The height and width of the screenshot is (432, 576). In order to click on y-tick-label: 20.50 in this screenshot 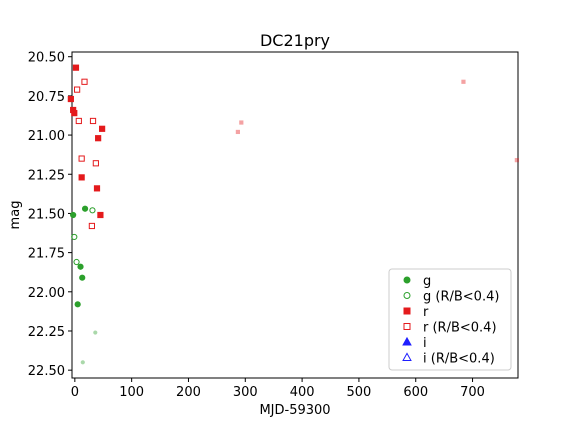, I will do `click(46, 58)`.